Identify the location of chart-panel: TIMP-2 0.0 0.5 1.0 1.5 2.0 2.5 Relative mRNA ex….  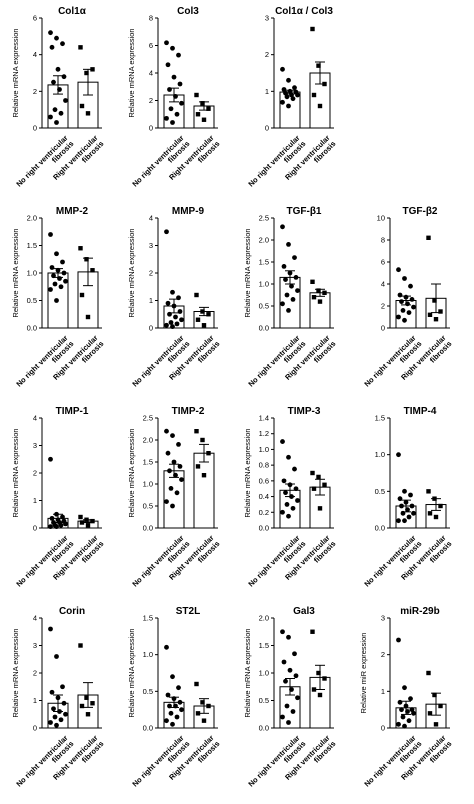
(174, 497).